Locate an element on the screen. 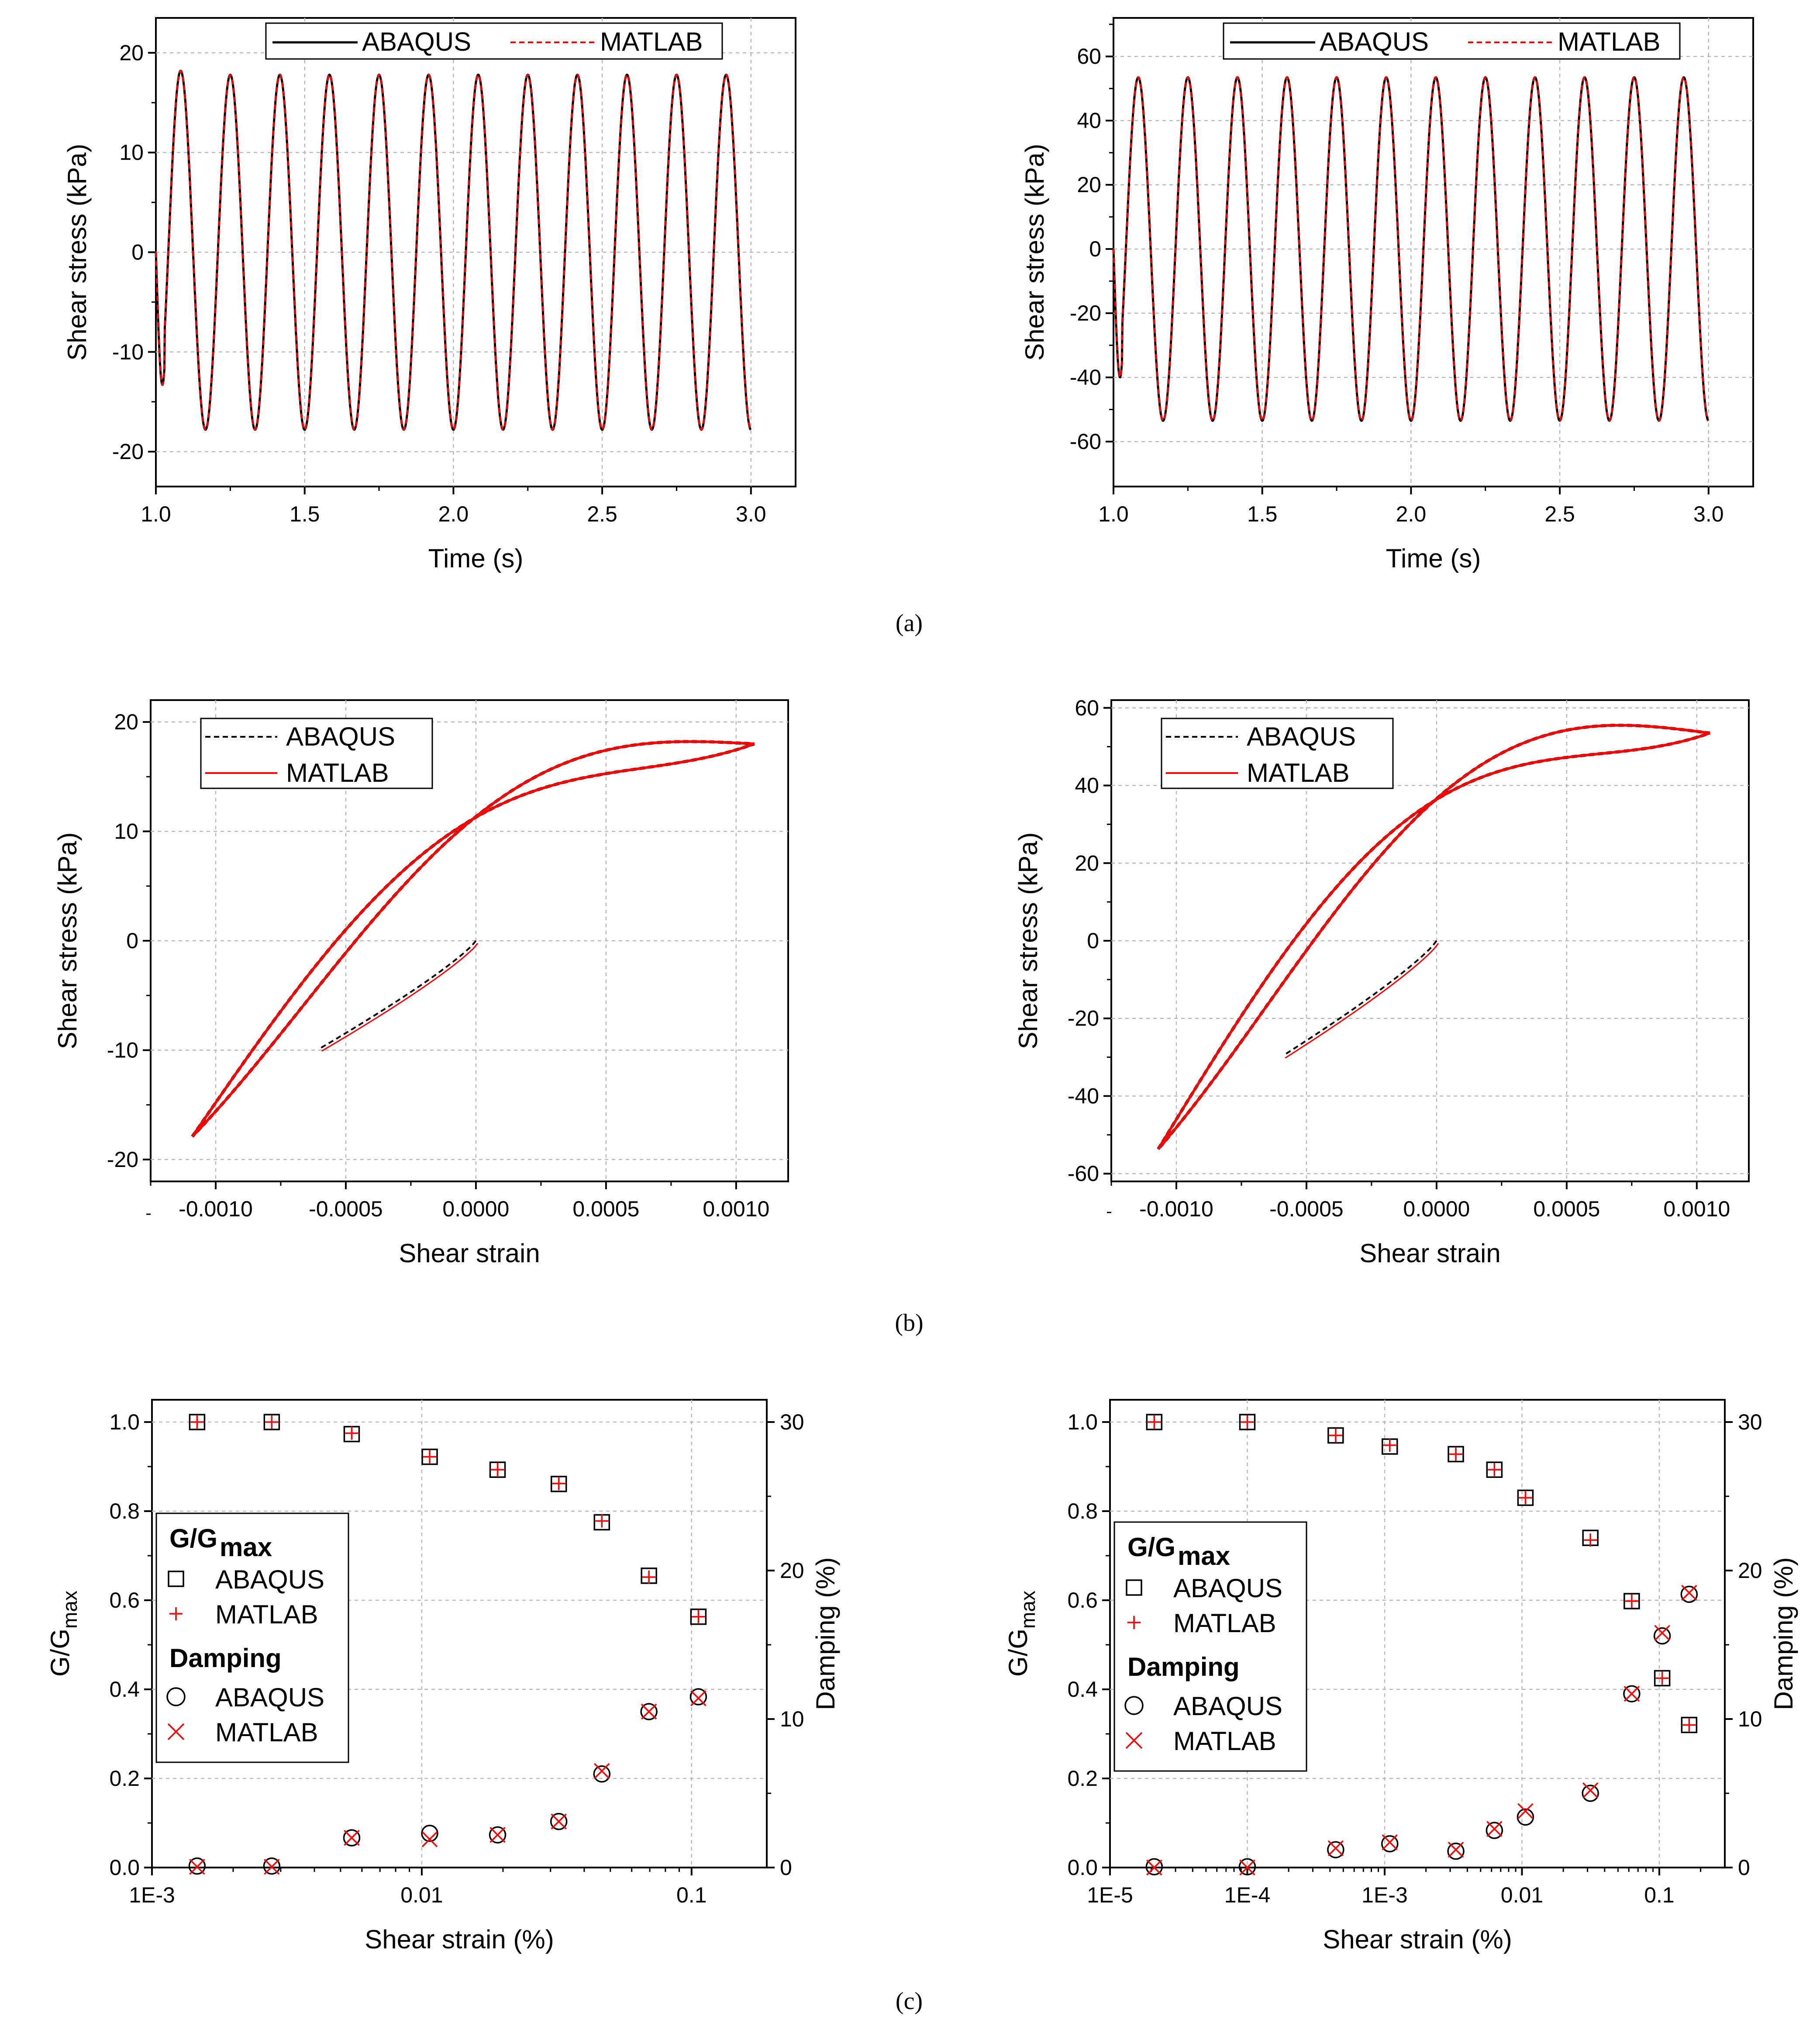  y-tick-label: 20 is located at coordinates (126, 722).